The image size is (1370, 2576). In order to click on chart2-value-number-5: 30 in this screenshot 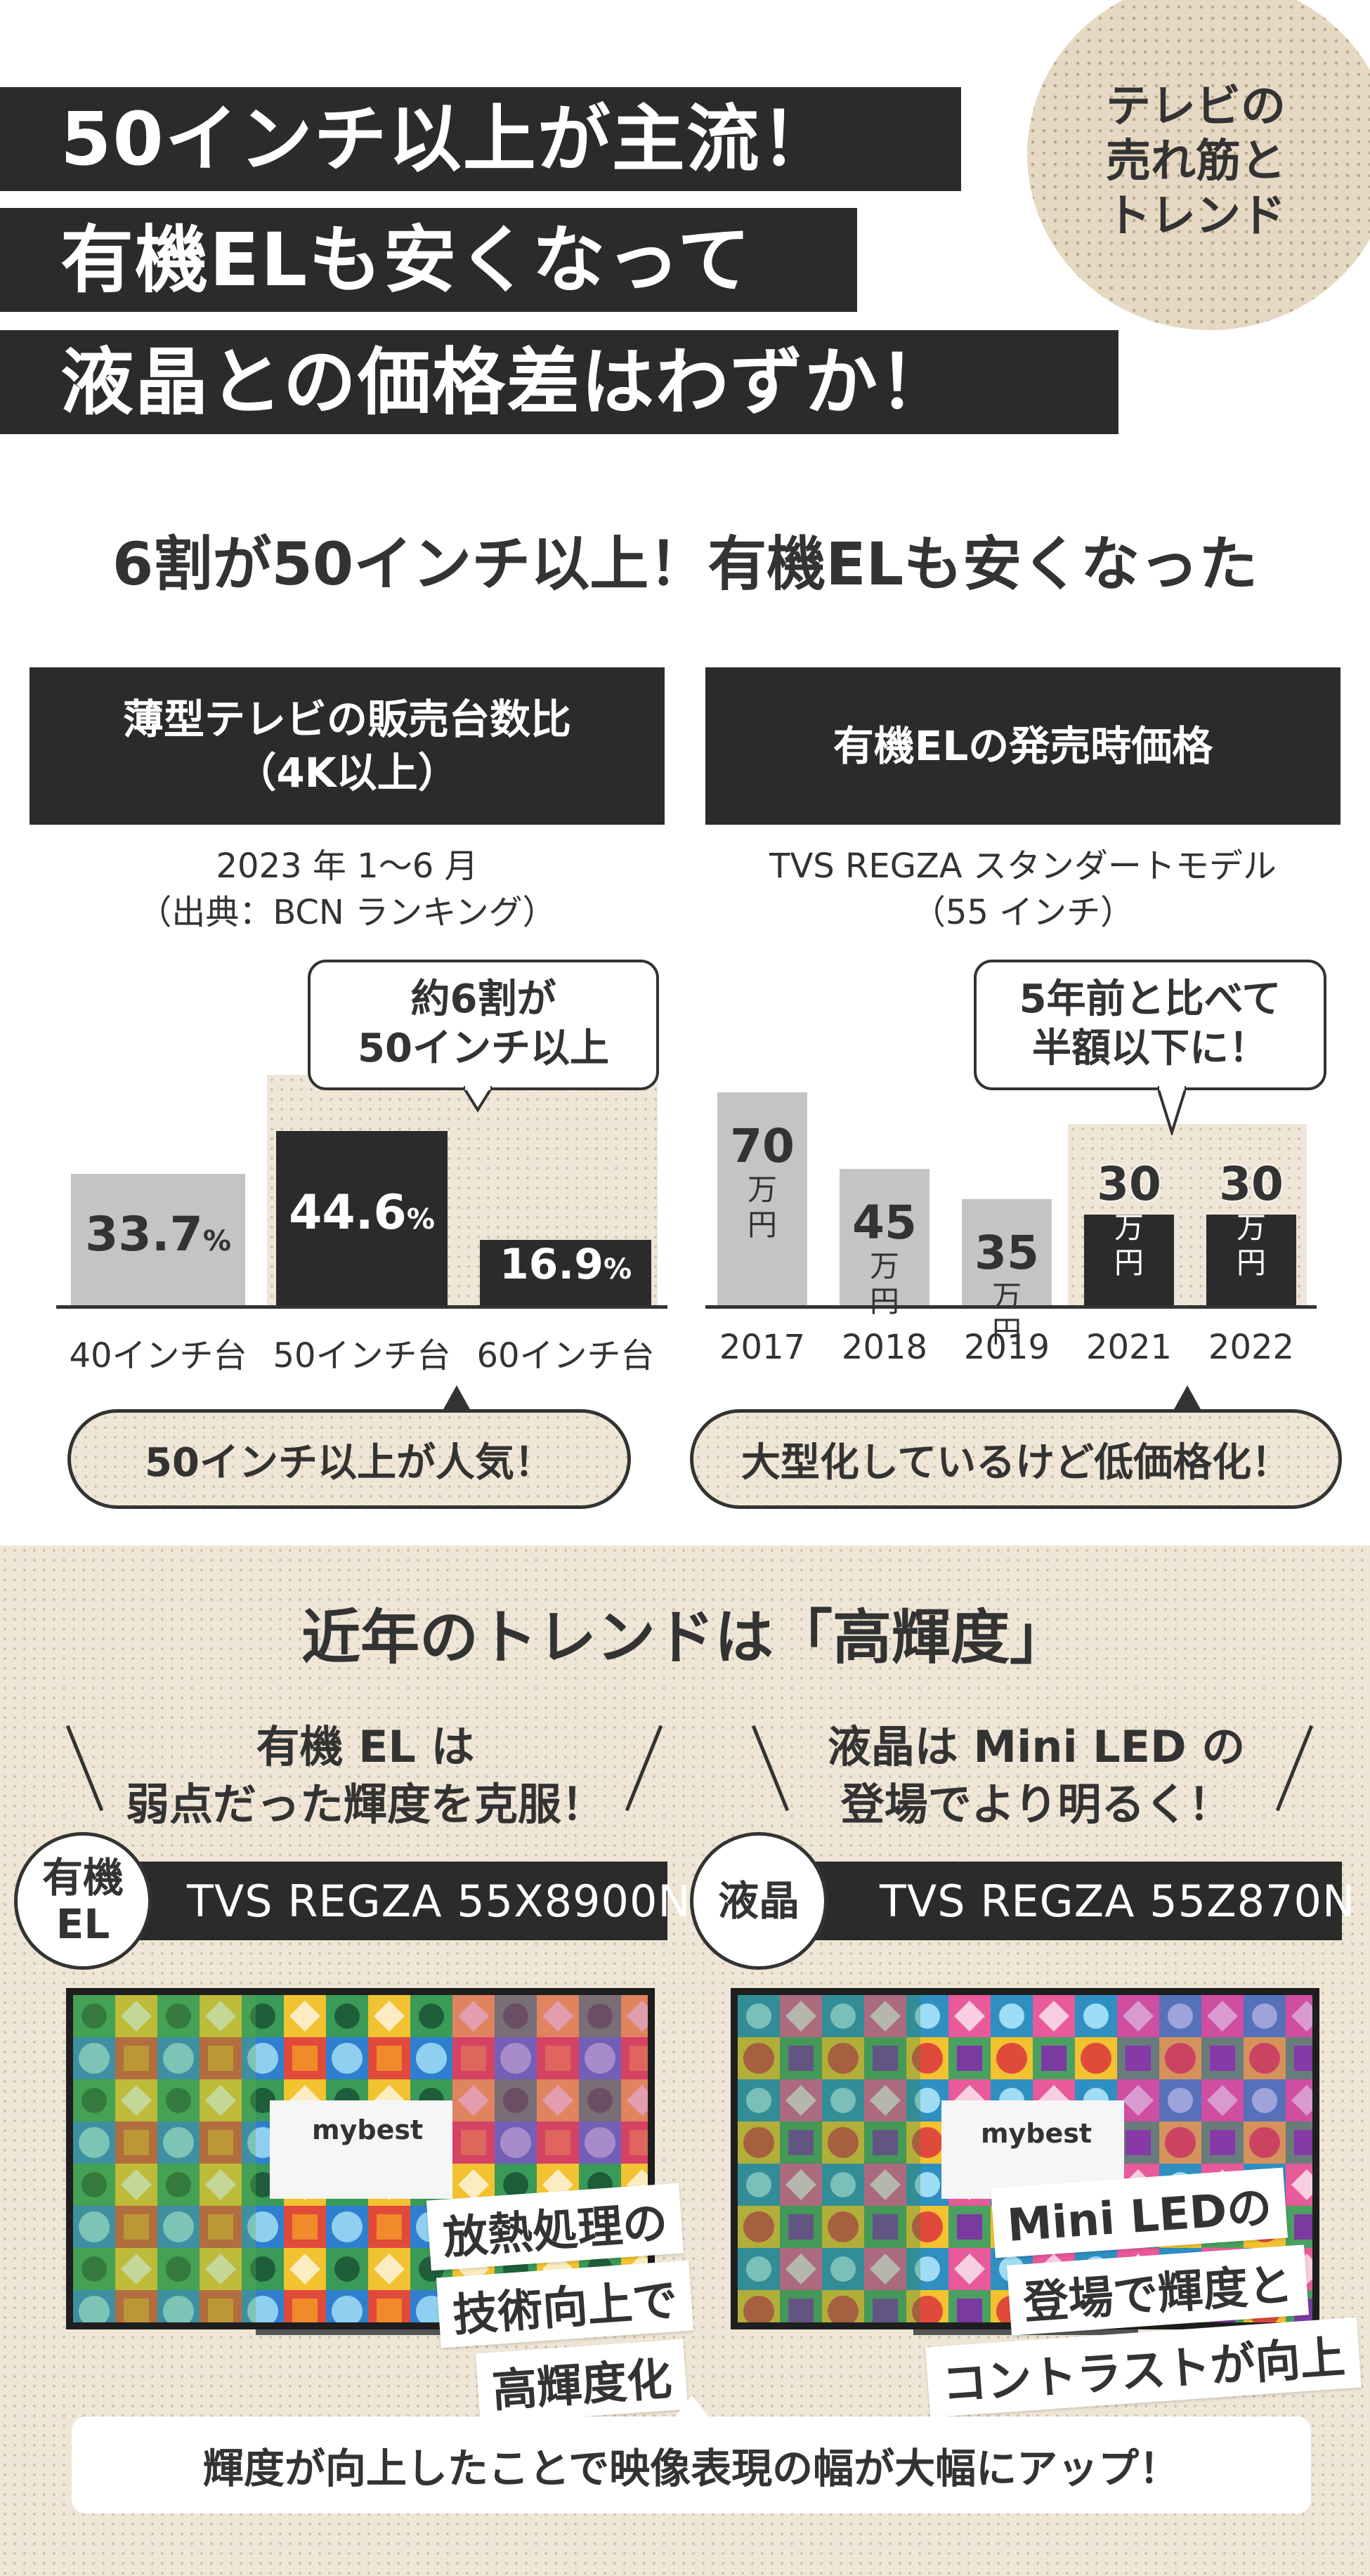, I will do `click(1251, 1184)`.